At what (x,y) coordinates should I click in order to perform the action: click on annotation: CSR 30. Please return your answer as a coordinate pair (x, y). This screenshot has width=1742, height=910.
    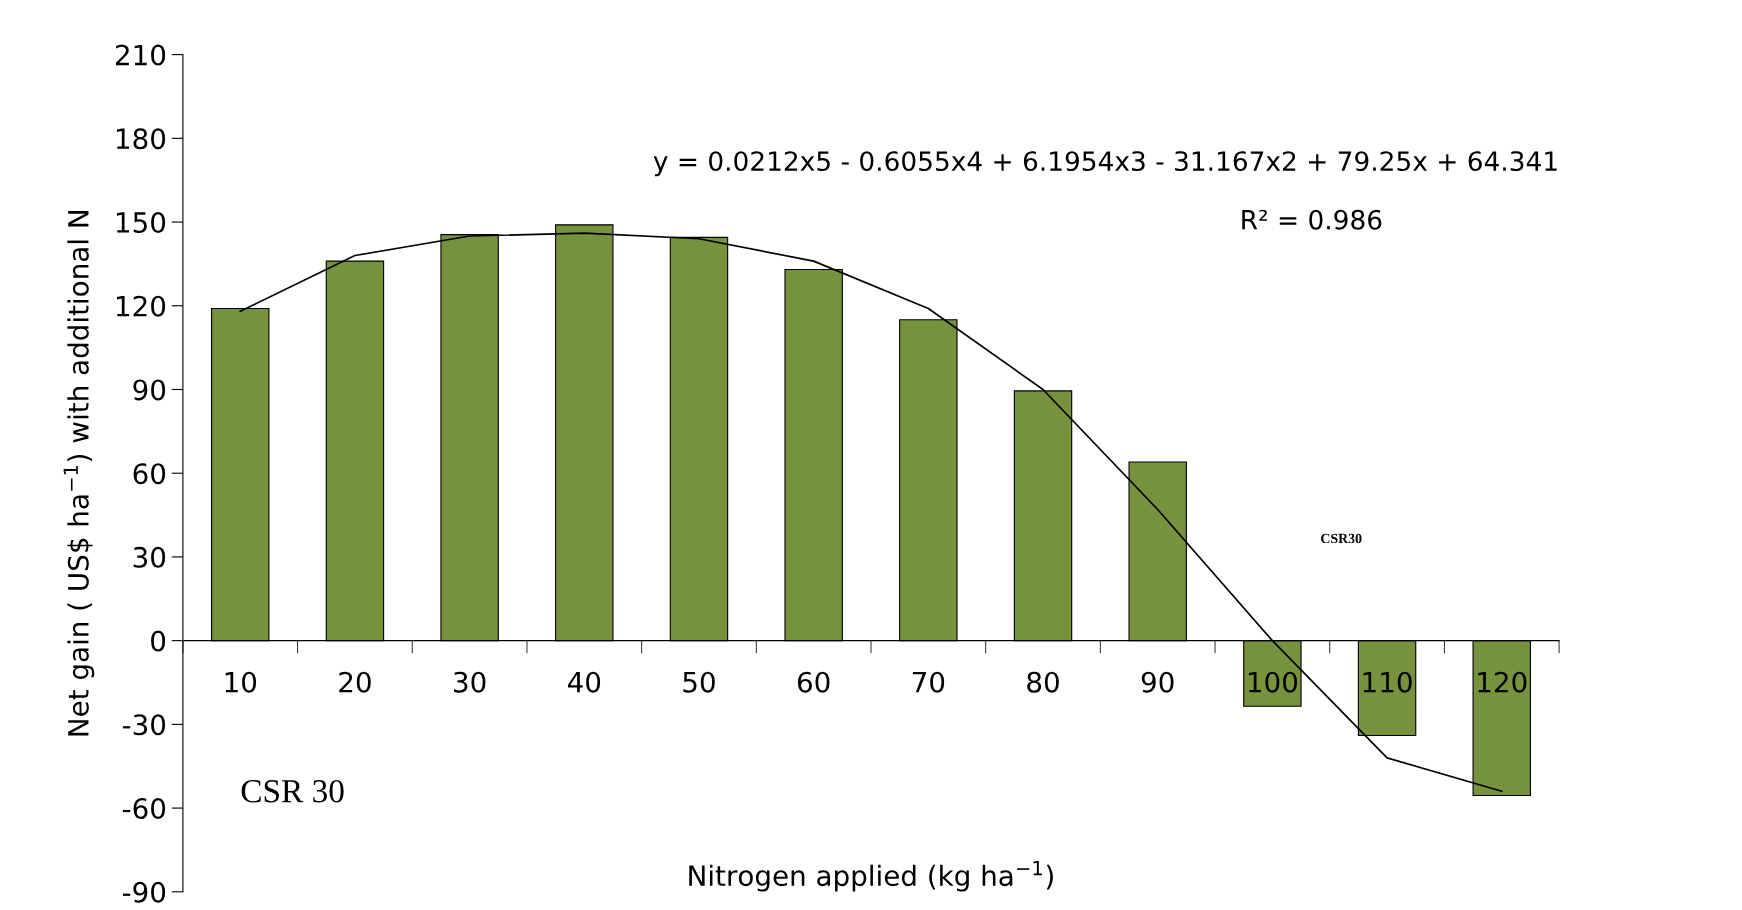
    Looking at the image, I should click on (292, 791).